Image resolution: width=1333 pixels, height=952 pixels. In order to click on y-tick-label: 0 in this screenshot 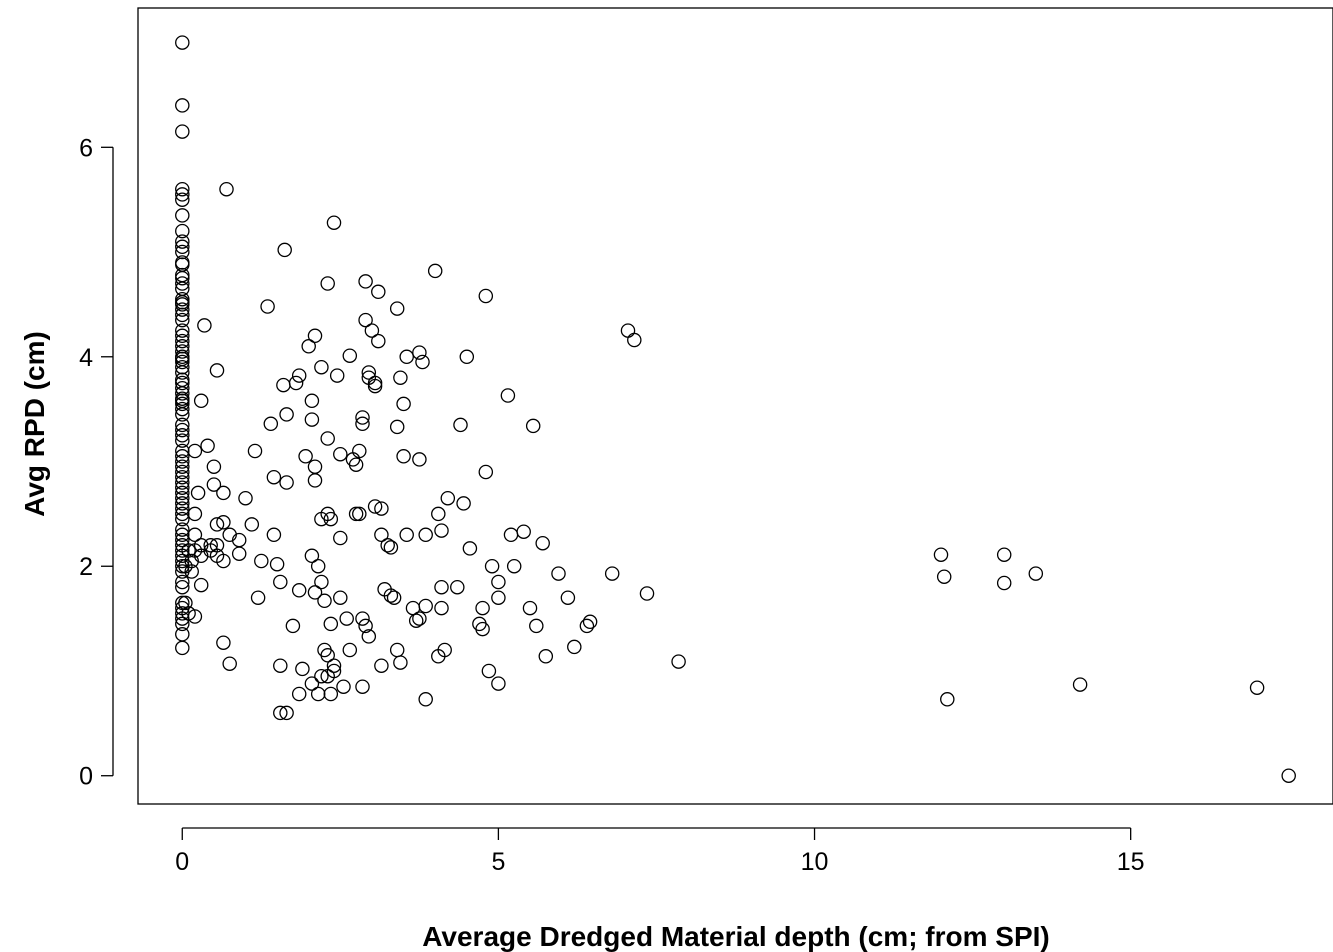, I will do `click(86, 777)`.